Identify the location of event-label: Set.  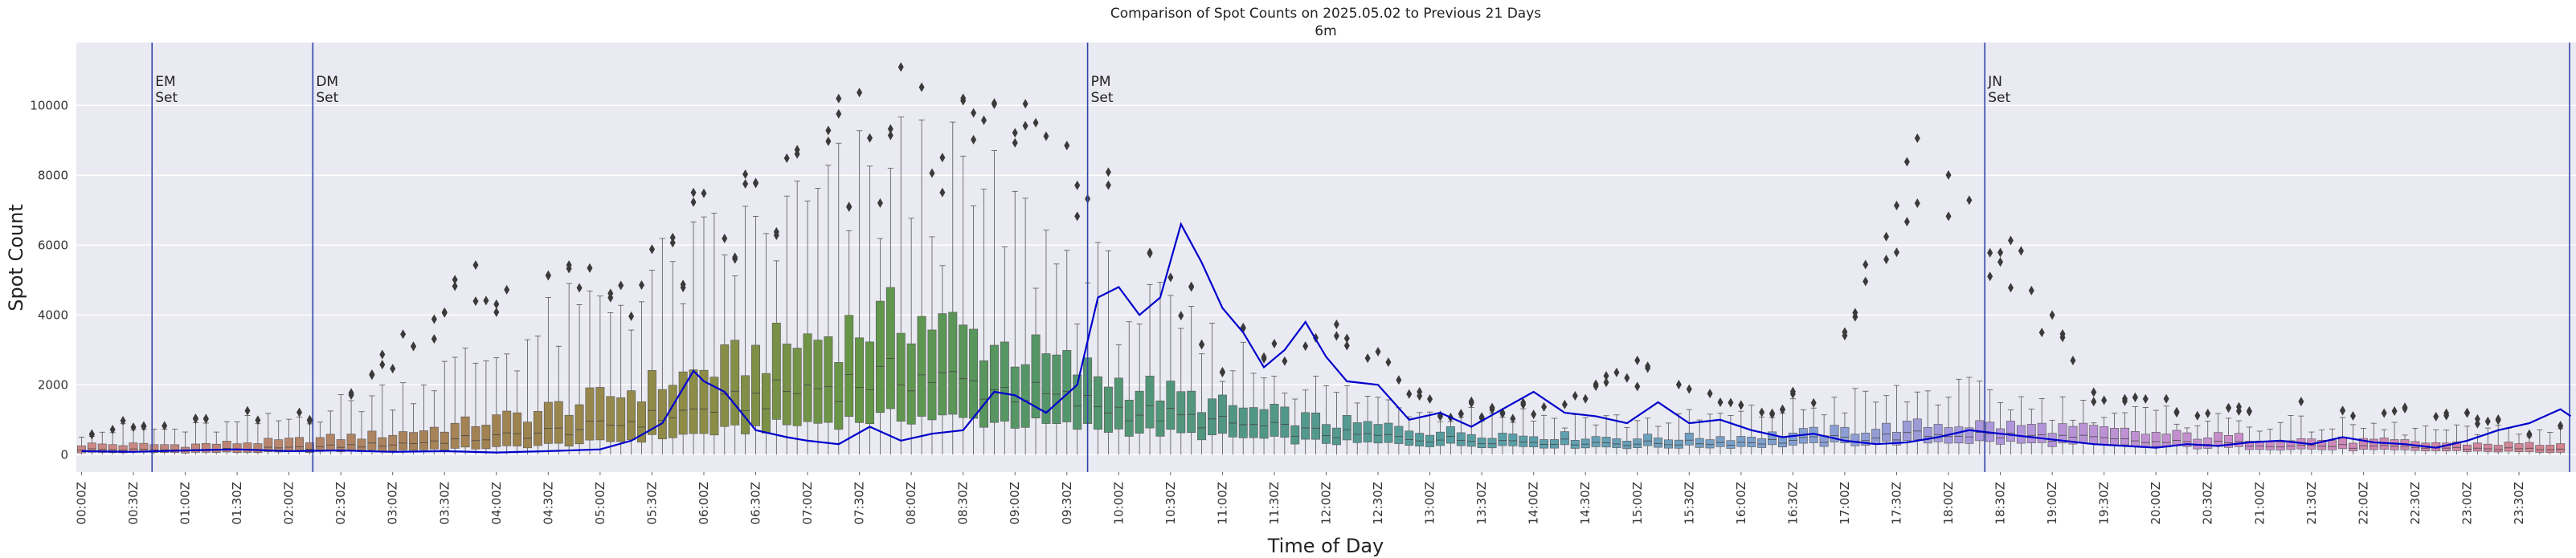
(1999, 98).